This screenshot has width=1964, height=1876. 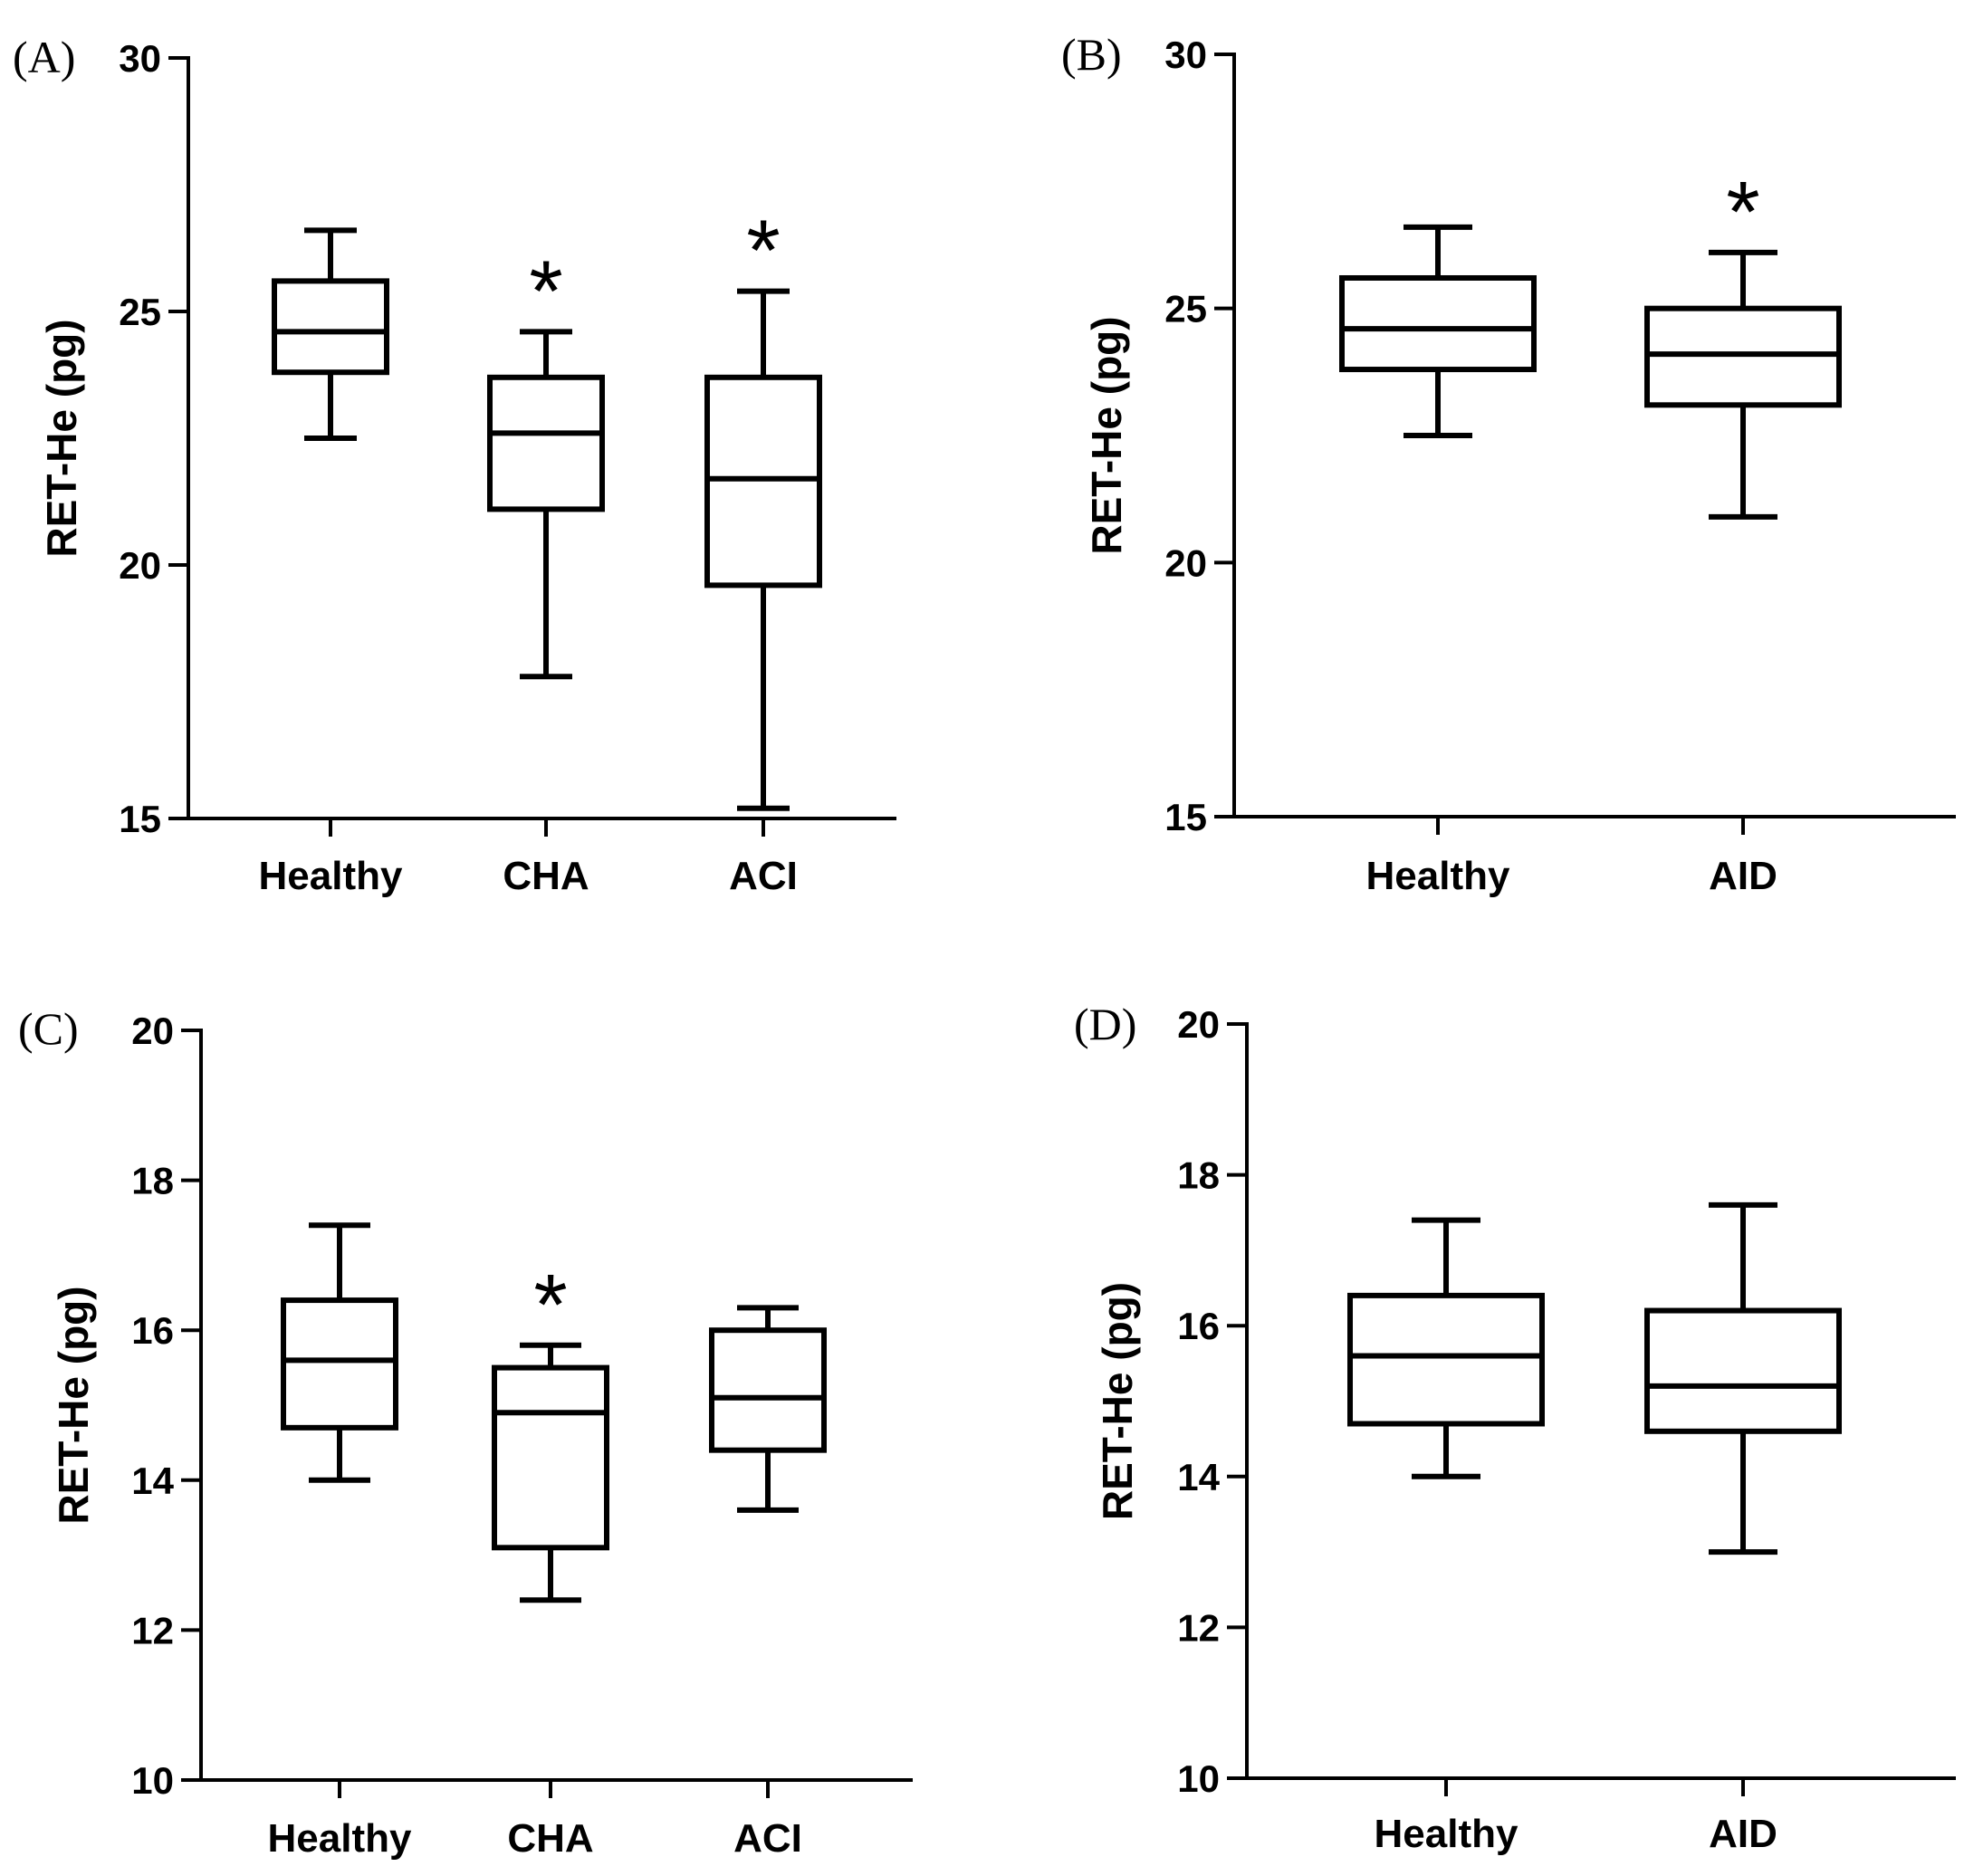 What do you see at coordinates (546, 443) in the screenshot?
I see `panel-a-box-cha` at bounding box center [546, 443].